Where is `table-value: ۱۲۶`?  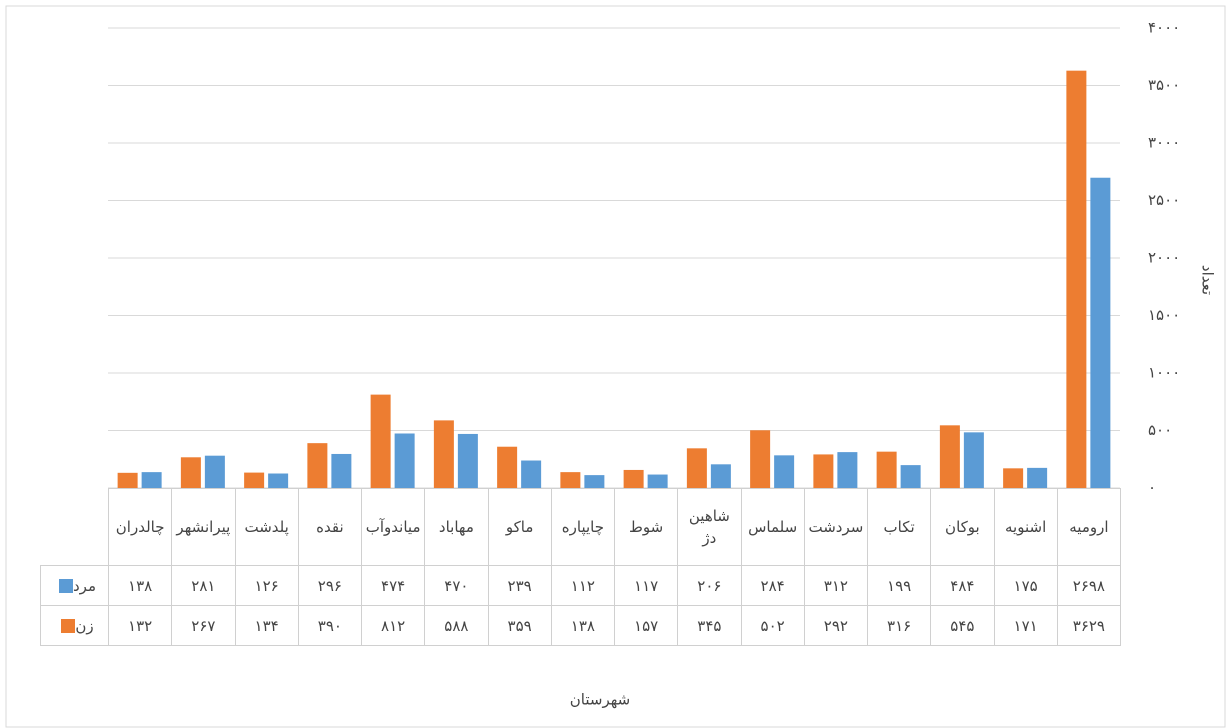
table-value: ۱۲۶ is located at coordinates (266, 585).